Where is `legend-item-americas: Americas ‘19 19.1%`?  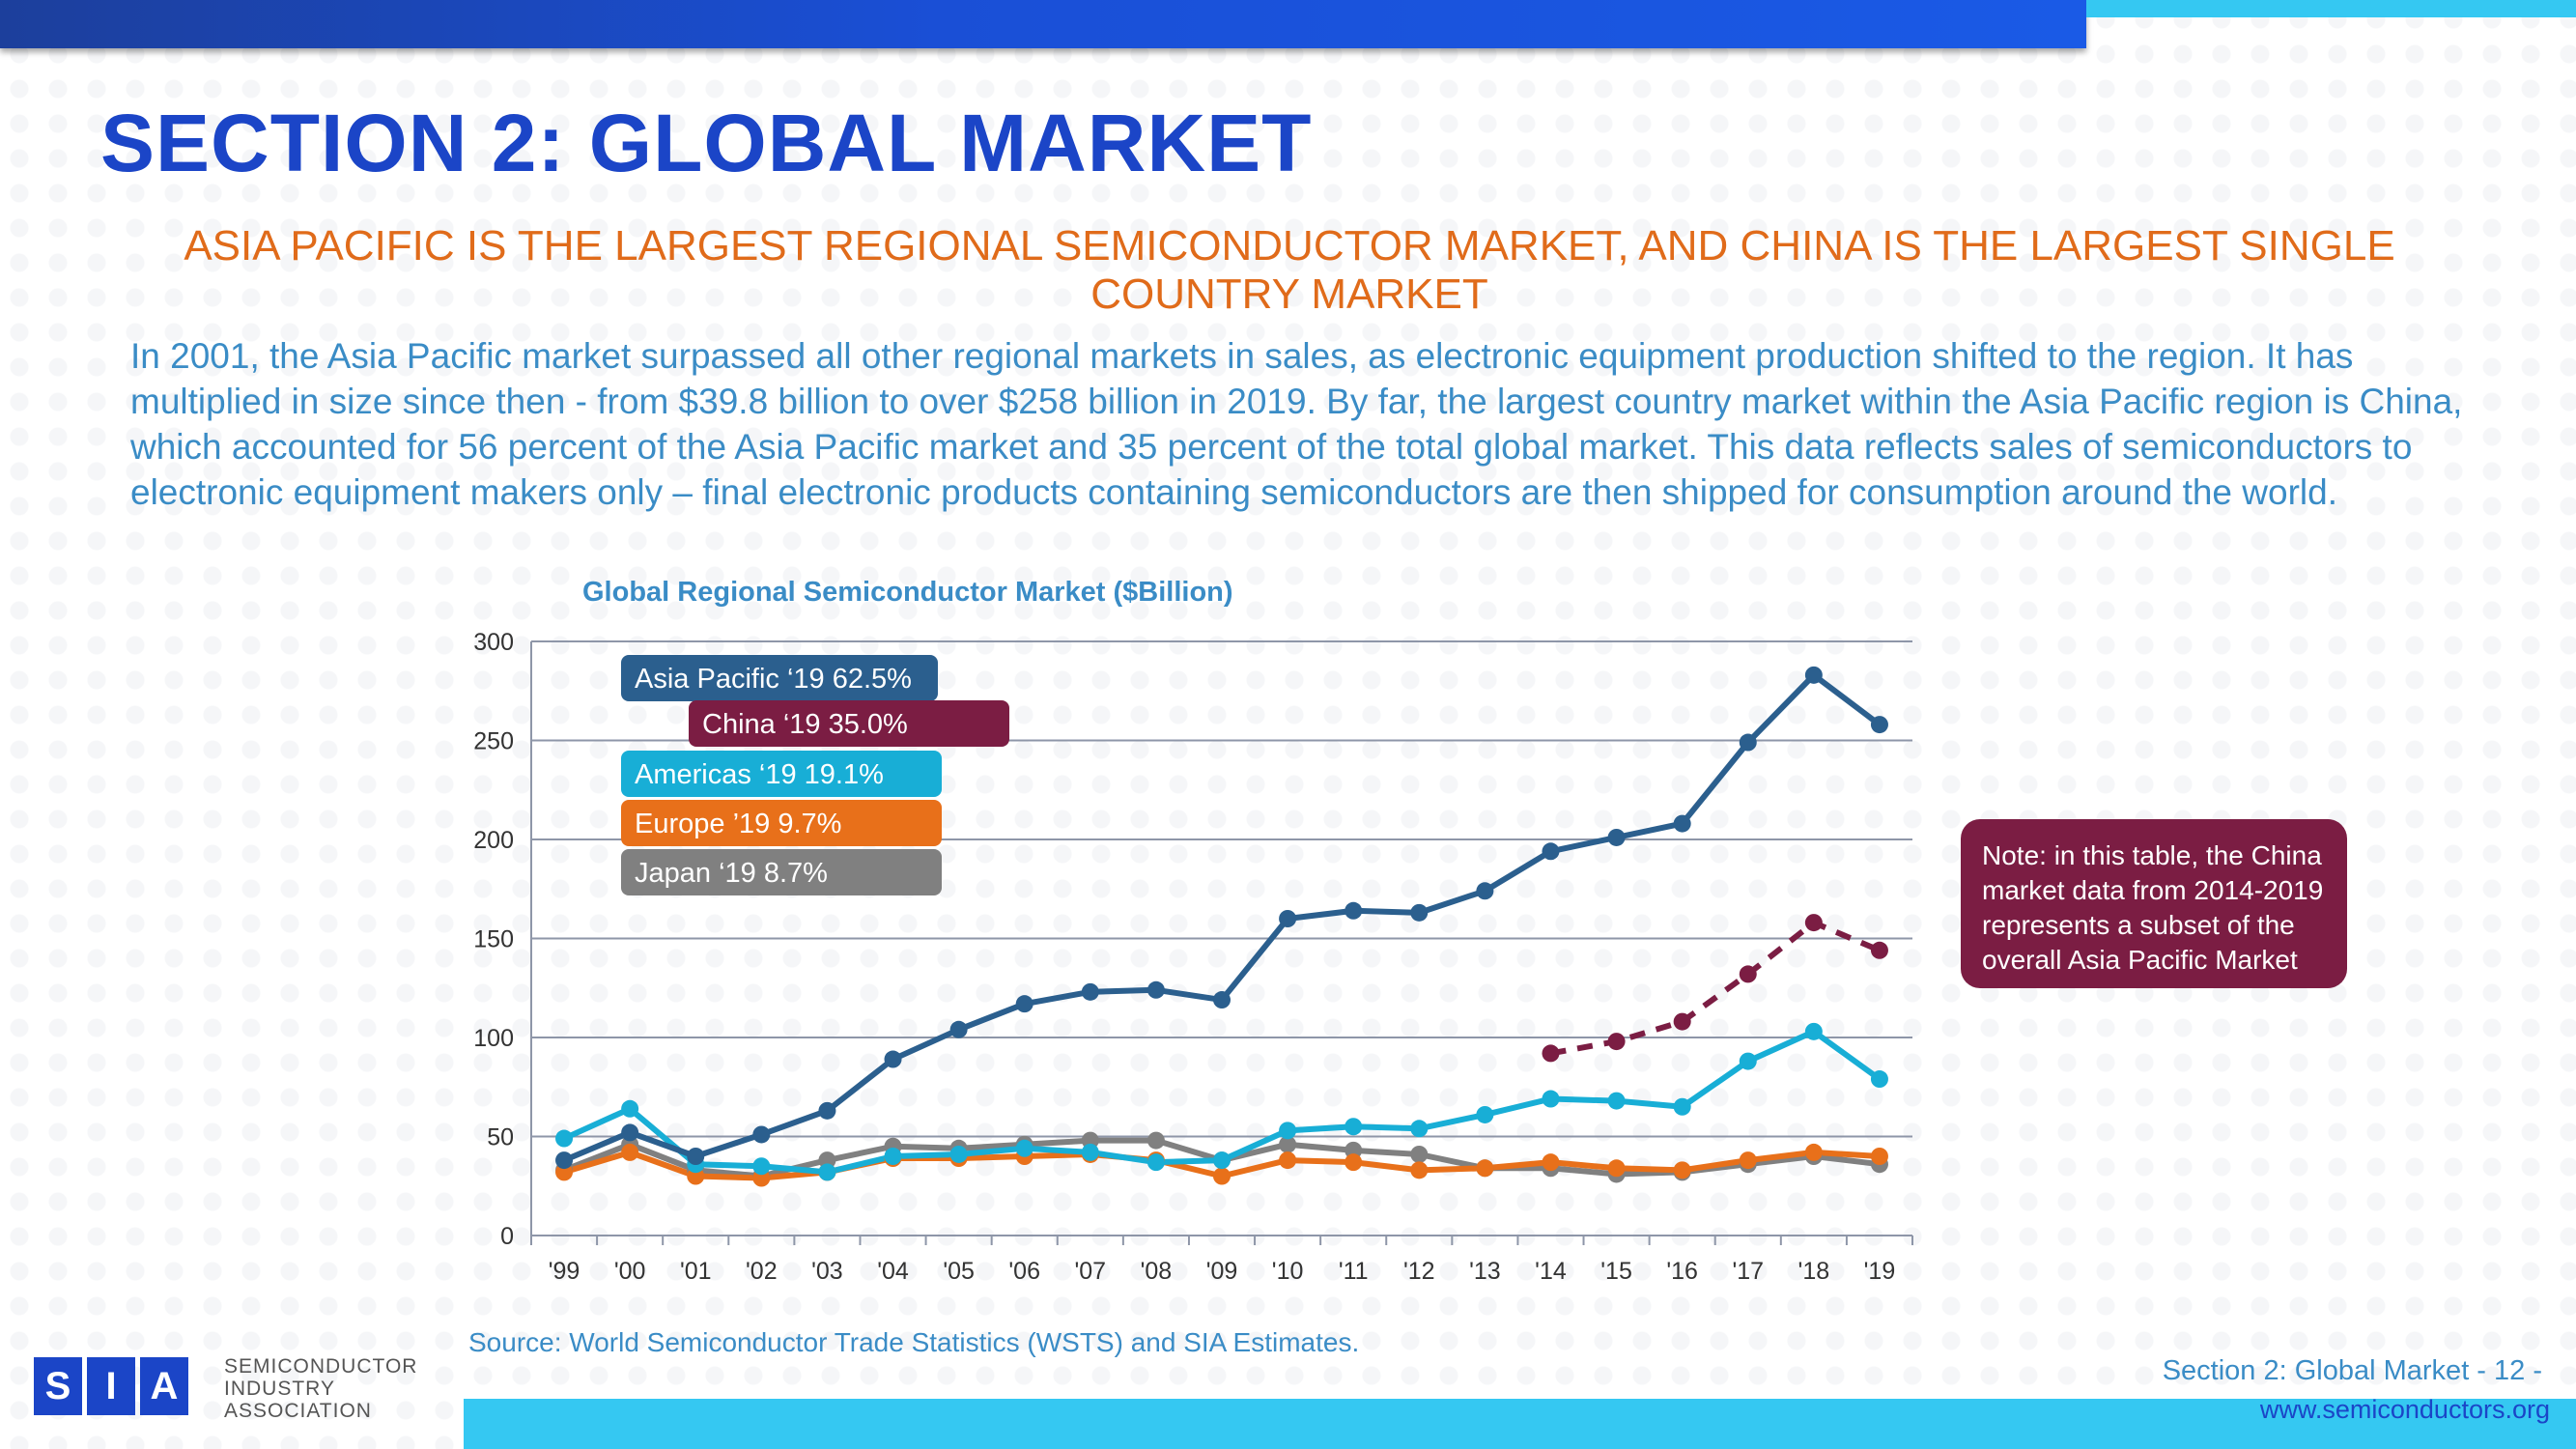 legend-item-americas: Americas ‘19 19.1% is located at coordinates (781, 774).